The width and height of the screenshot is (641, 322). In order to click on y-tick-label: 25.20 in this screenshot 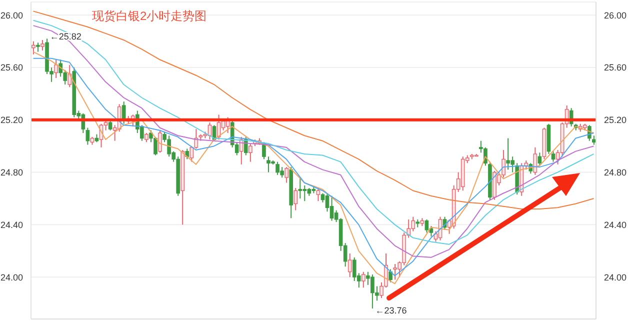, I will do `click(11, 120)`.